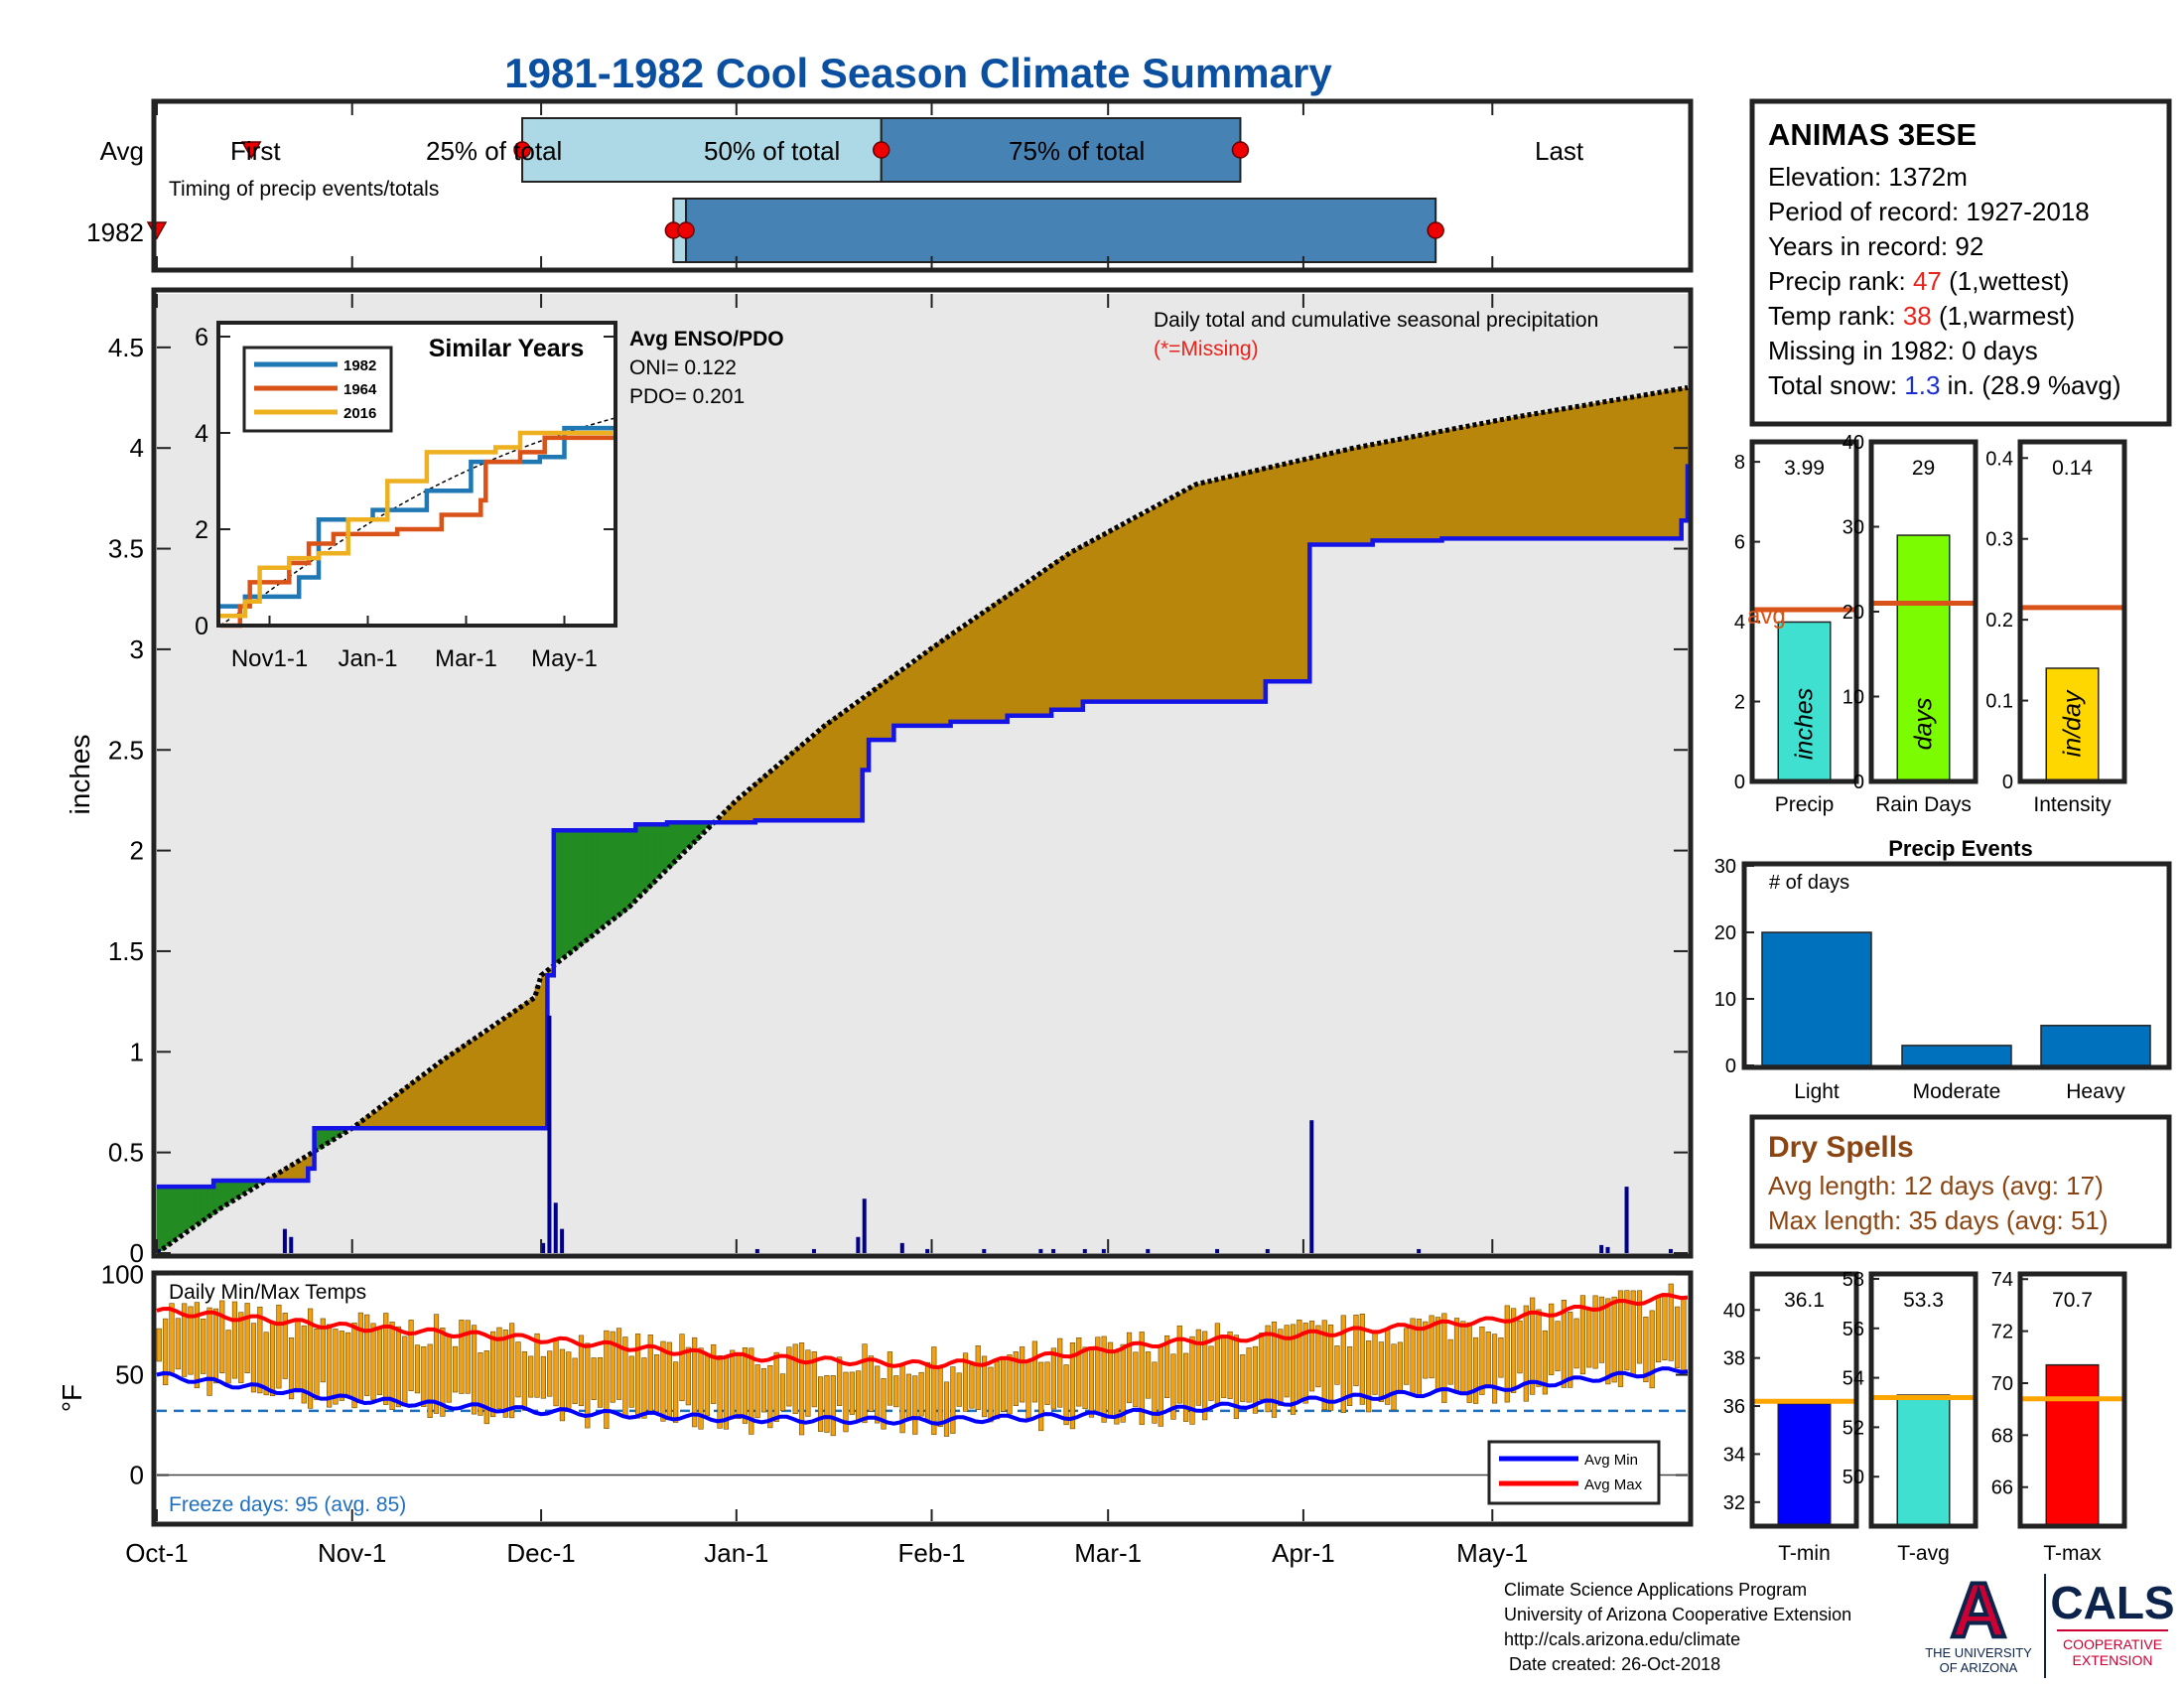 The image size is (2184, 1688). What do you see at coordinates (1840, 281) in the screenshot?
I see `precip-rank-label: Precip rank:` at bounding box center [1840, 281].